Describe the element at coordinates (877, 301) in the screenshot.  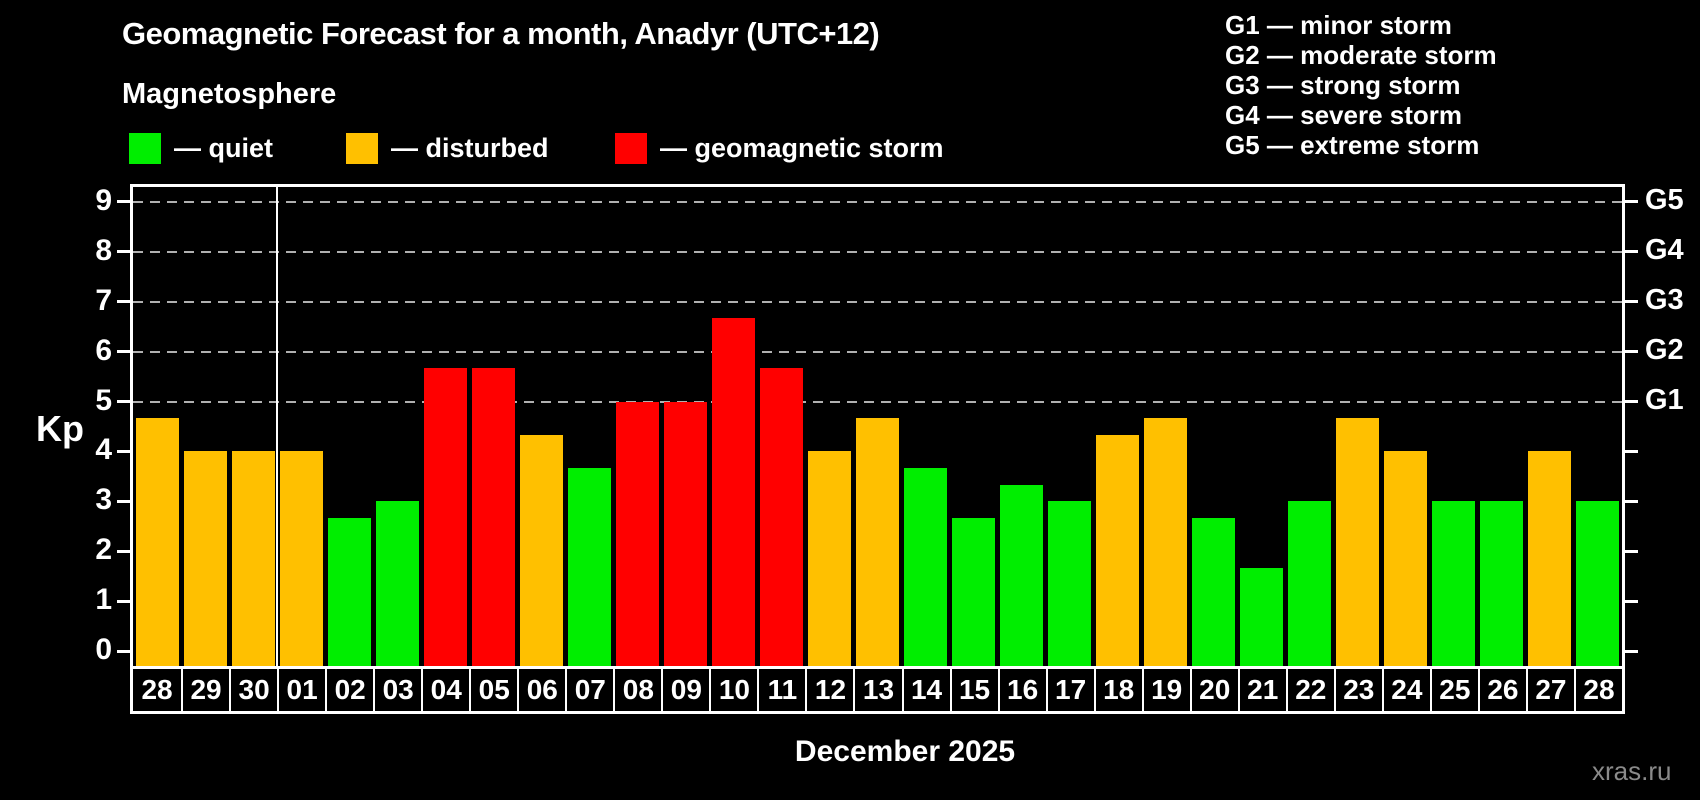
I see `gridline-kp7` at that location.